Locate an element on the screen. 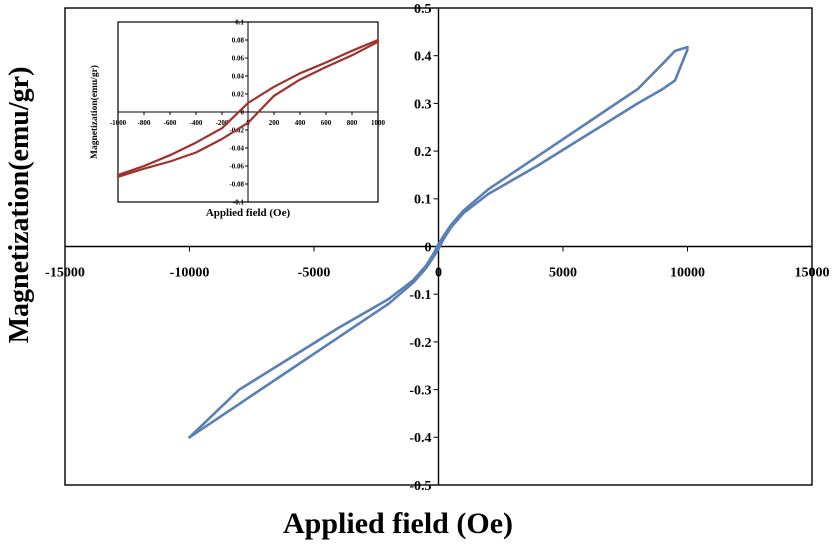 Image resolution: width=835 pixels, height=545 pixels. inset-x-tick-label: 600 is located at coordinates (326, 123).